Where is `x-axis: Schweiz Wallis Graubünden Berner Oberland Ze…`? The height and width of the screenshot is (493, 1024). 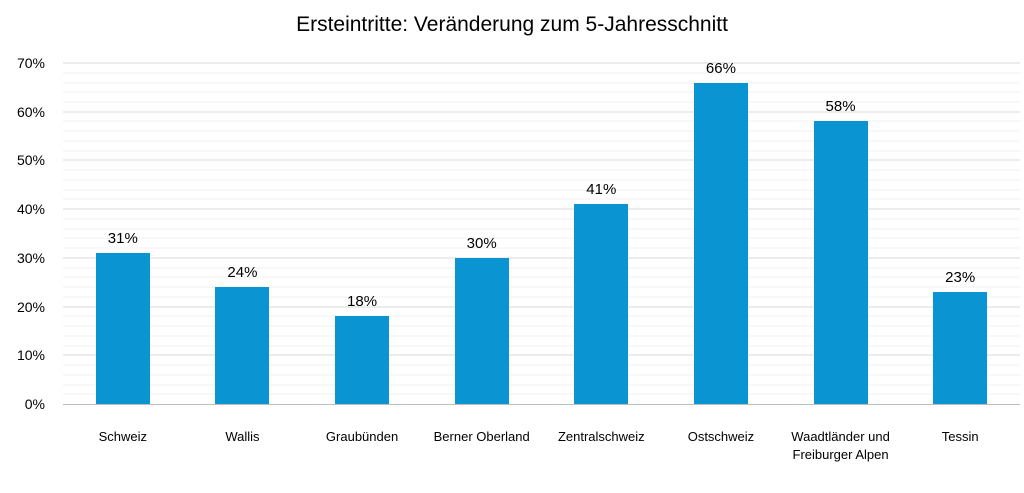 x-axis: Schweiz Wallis Graubünden Berner Oberland Ze… is located at coordinates (541, 445).